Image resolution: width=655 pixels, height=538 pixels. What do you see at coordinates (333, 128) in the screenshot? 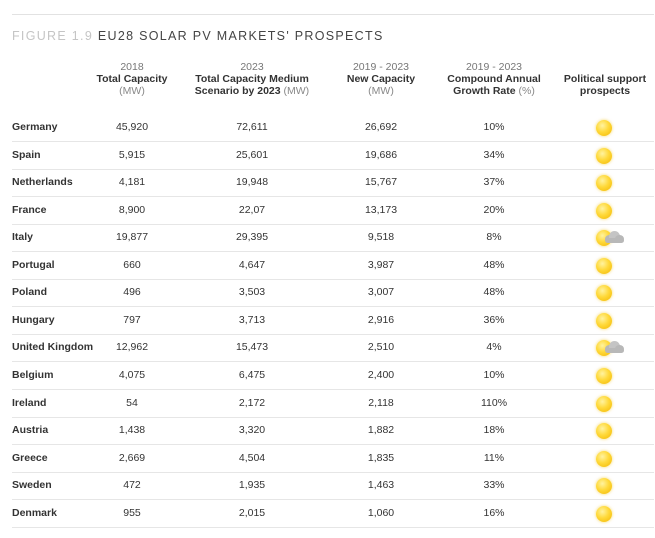
I see `table-row: Germany 45,920 72,611 26,692 10%` at bounding box center [333, 128].